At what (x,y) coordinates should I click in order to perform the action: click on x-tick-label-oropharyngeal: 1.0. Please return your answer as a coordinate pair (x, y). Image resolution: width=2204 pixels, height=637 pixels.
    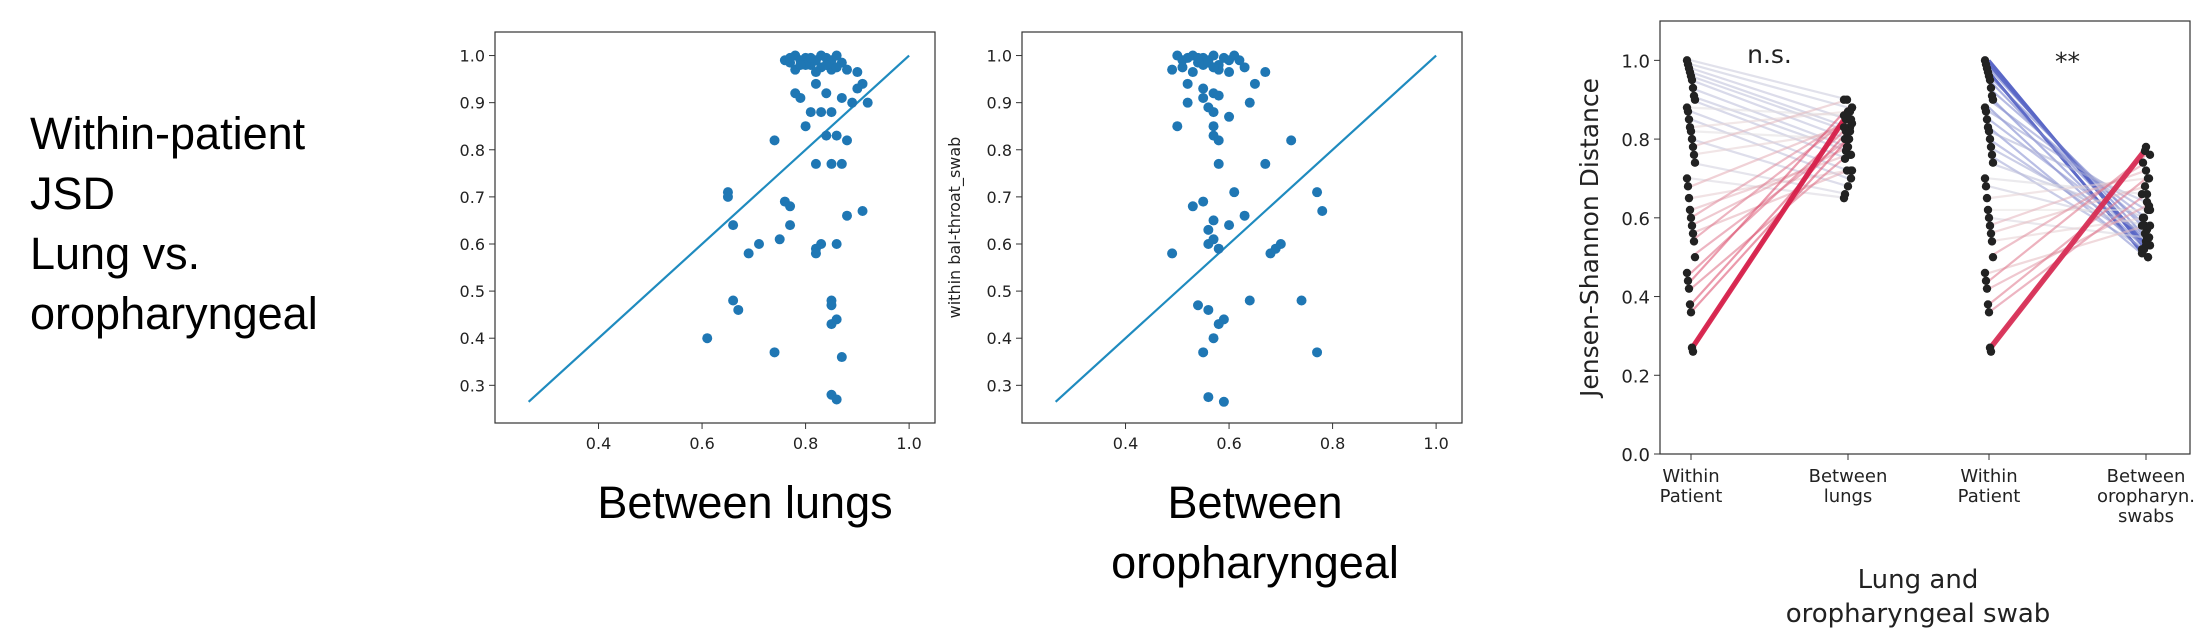
    Looking at the image, I should click on (1435, 443).